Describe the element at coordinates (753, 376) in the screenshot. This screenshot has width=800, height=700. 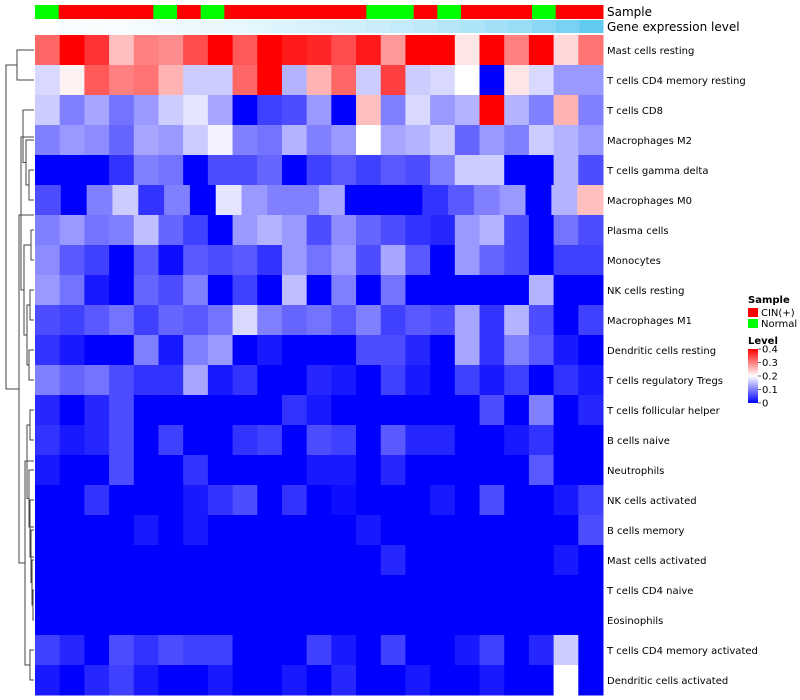
I see `level-colorbar` at that location.